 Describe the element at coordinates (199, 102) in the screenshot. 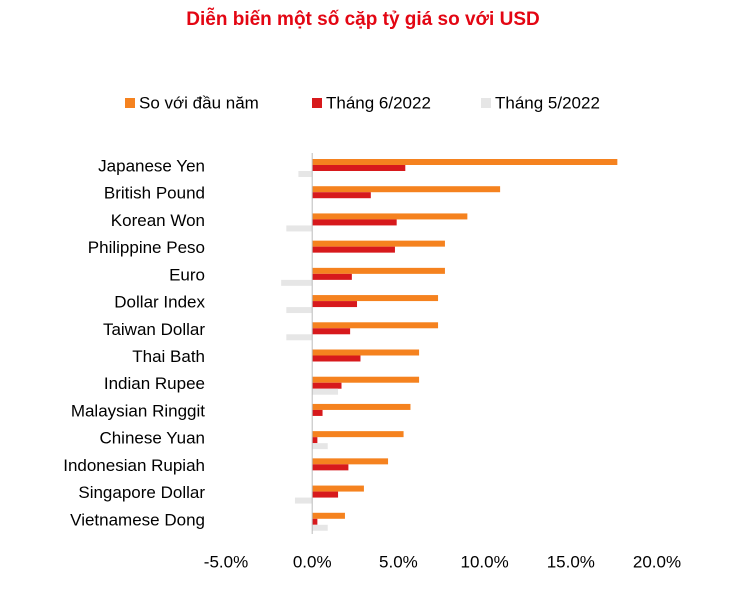

I see `legend-label: So với đầu năm` at that location.